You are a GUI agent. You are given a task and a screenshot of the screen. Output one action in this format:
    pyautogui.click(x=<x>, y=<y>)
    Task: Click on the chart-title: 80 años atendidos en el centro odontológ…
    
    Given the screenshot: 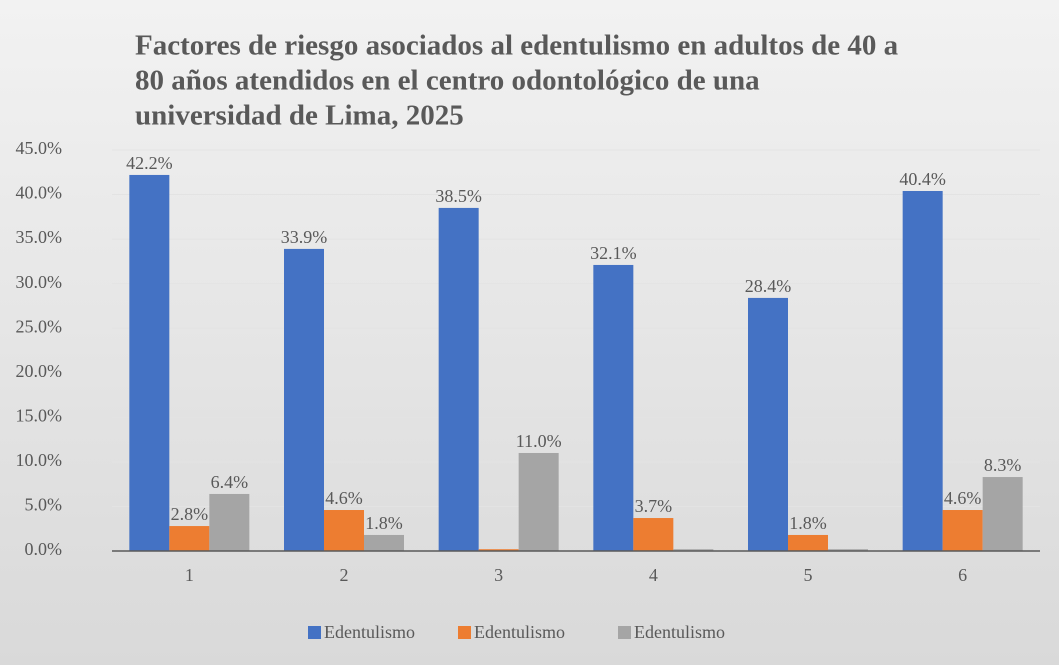 What is the action you would take?
    pyautogui.click(x=447, y=81)
    